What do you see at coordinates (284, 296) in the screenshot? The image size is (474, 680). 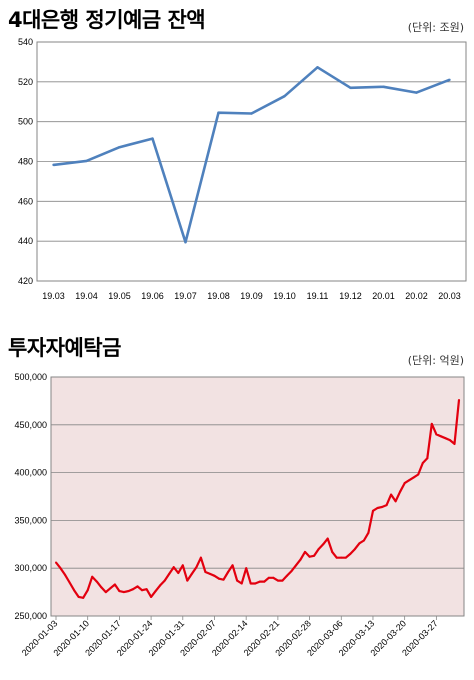 I see `chart1-x-tick-label: 19.10` at bounding box center [284, 296].